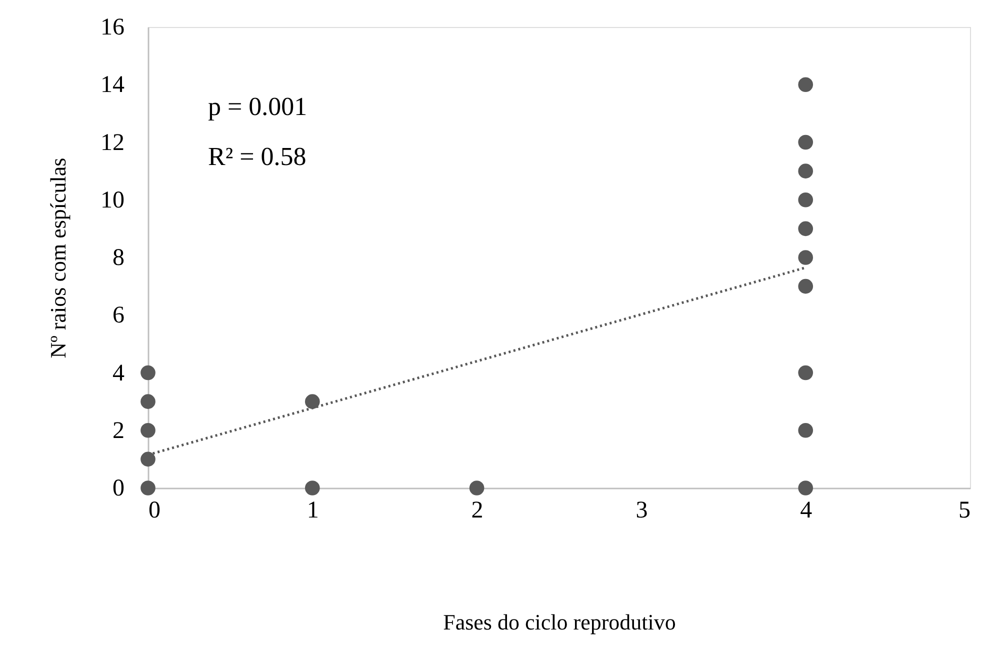  Describe the element at coordinates (806, 511) in the screenshot. I see `x-tick-label: 4` at that location.